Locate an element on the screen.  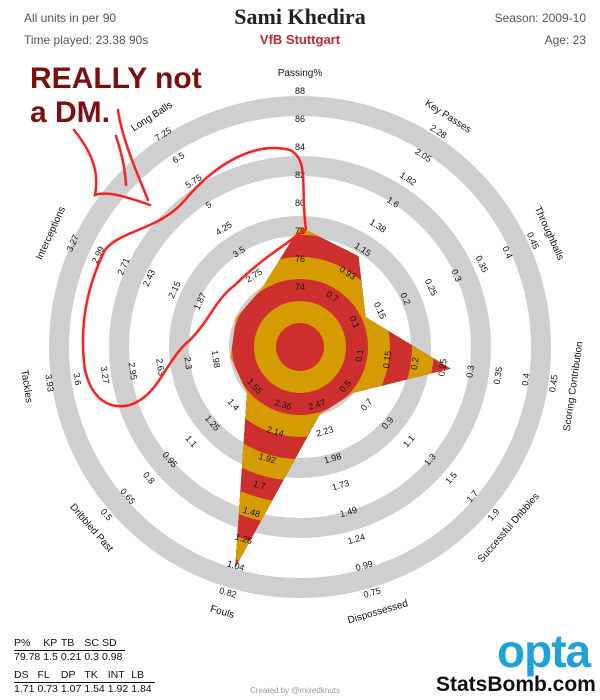
stats-header-cell: KP is located at coordinates (52, 644).